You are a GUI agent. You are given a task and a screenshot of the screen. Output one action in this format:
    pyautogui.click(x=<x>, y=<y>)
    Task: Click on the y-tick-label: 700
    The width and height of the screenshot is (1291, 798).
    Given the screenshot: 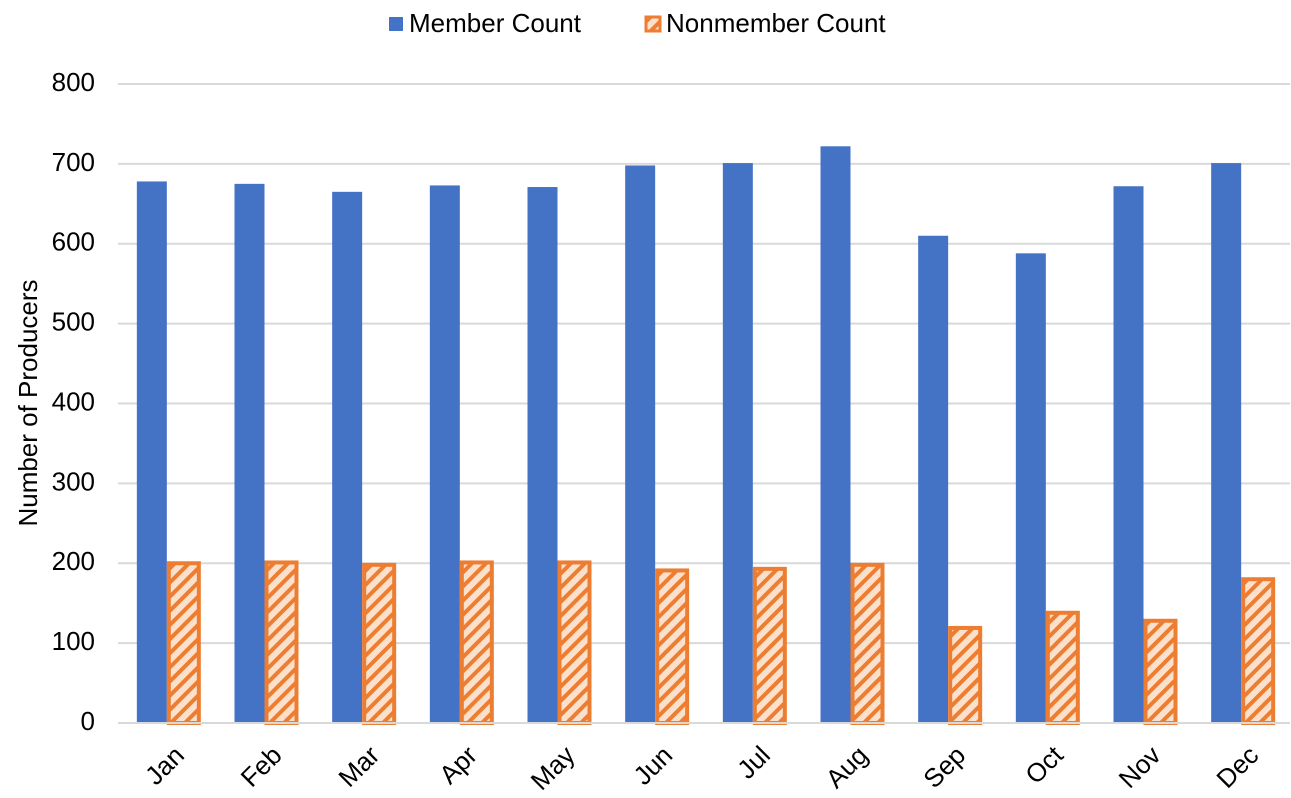 What is the action you would take?
    pyautogui.click(x=73, y=162)
    